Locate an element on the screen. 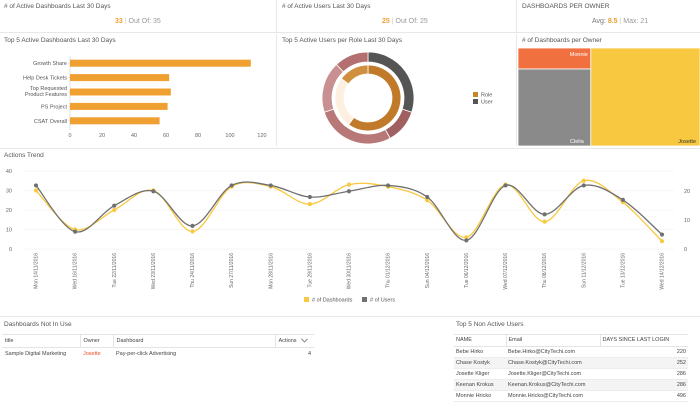 This screenshot has height=405, width=700. category-label: CSAT Overall is located at coordinates (50, 122).